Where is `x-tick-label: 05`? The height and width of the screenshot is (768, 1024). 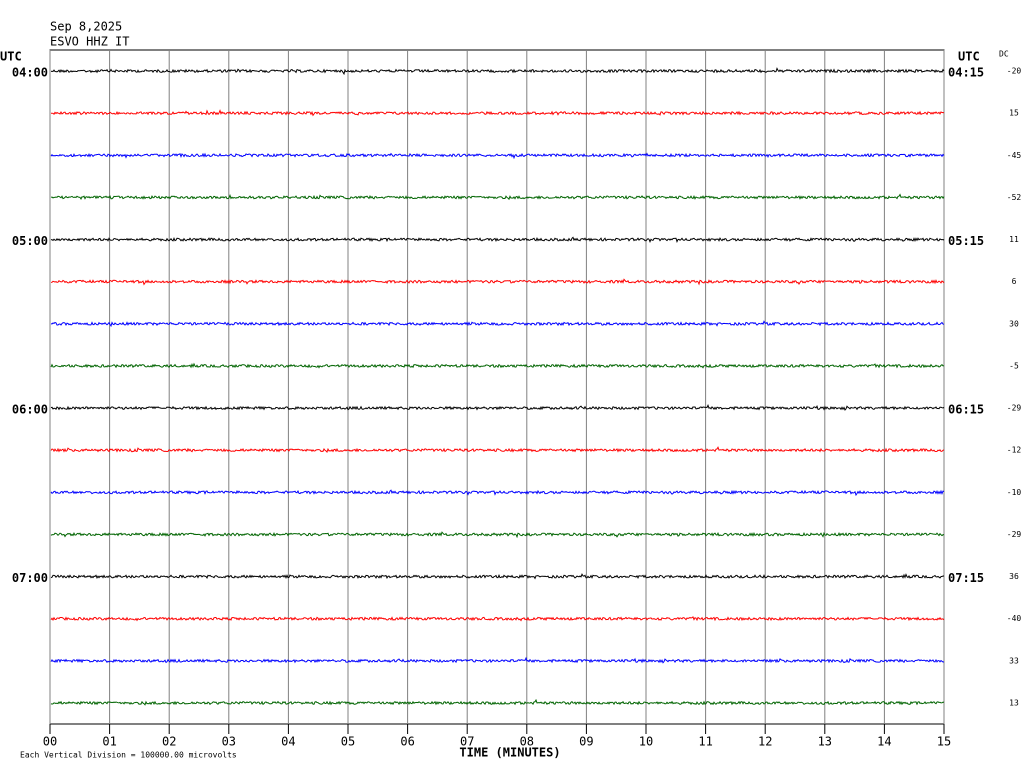 x-tick-label: 05 is located at coordinates (348, 742).